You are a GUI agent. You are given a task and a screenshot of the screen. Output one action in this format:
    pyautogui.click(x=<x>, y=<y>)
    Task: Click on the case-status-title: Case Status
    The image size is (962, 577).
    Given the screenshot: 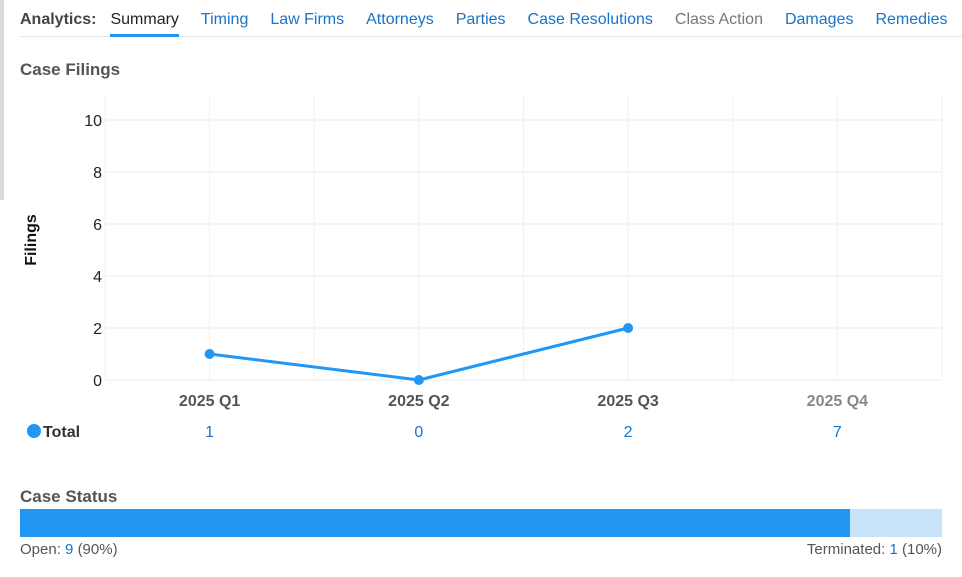 What is the action you would take?
    pyautogui.click(x=69, y=496)
    